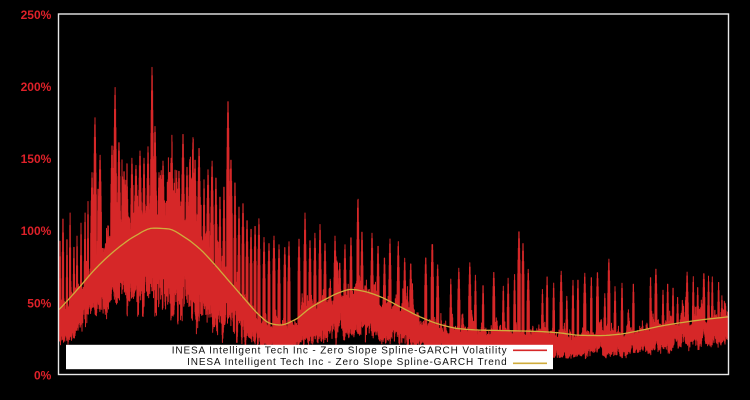 This screenshot has height=400, width=750. I want to click on svg-text: 250%, so click(36, 15).